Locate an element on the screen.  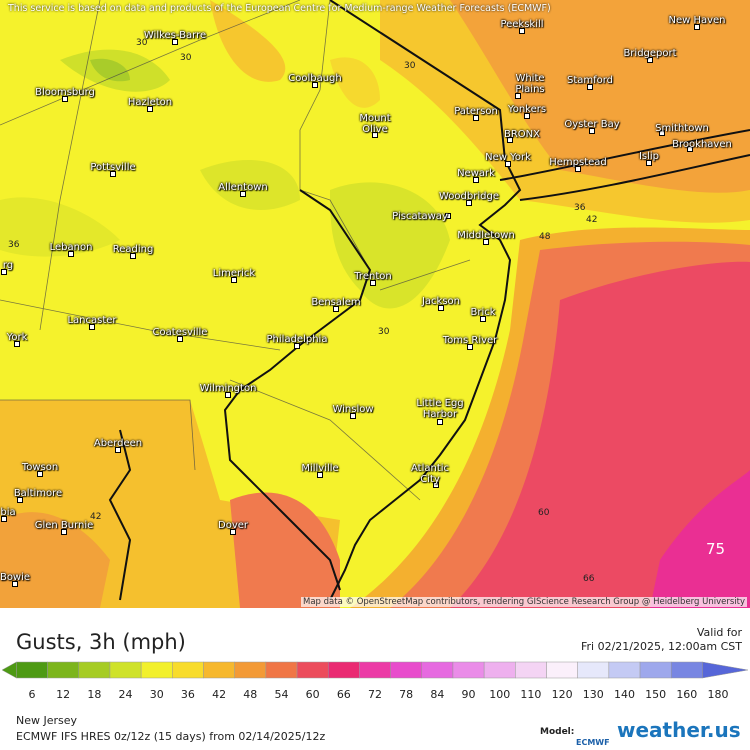
city-label: Limerick is located at coordinates (234, 273).